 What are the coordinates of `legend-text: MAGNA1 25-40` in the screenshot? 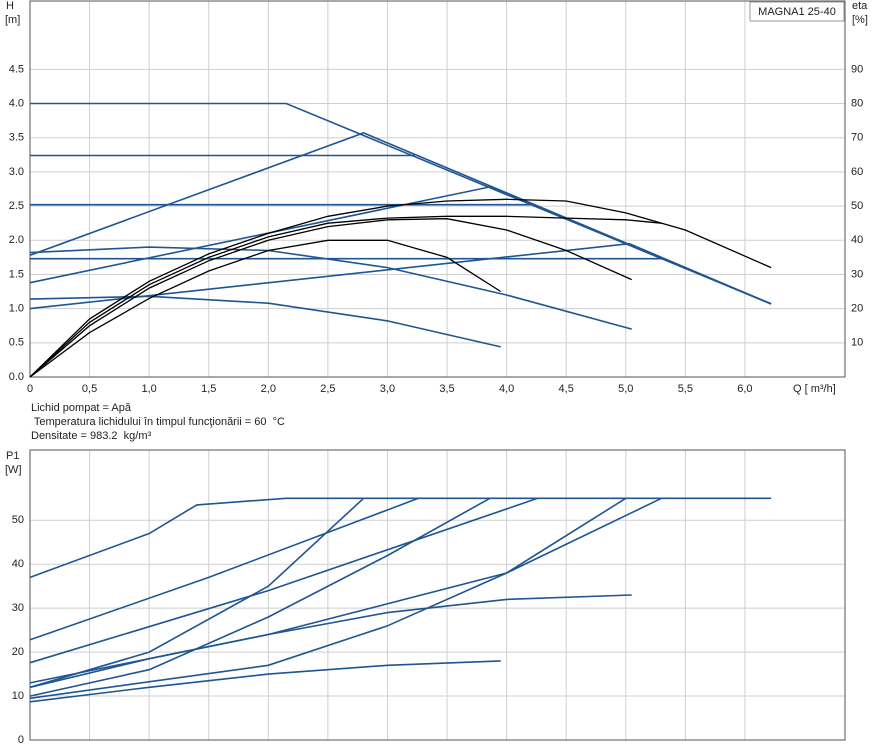 It's located at (797, 12).